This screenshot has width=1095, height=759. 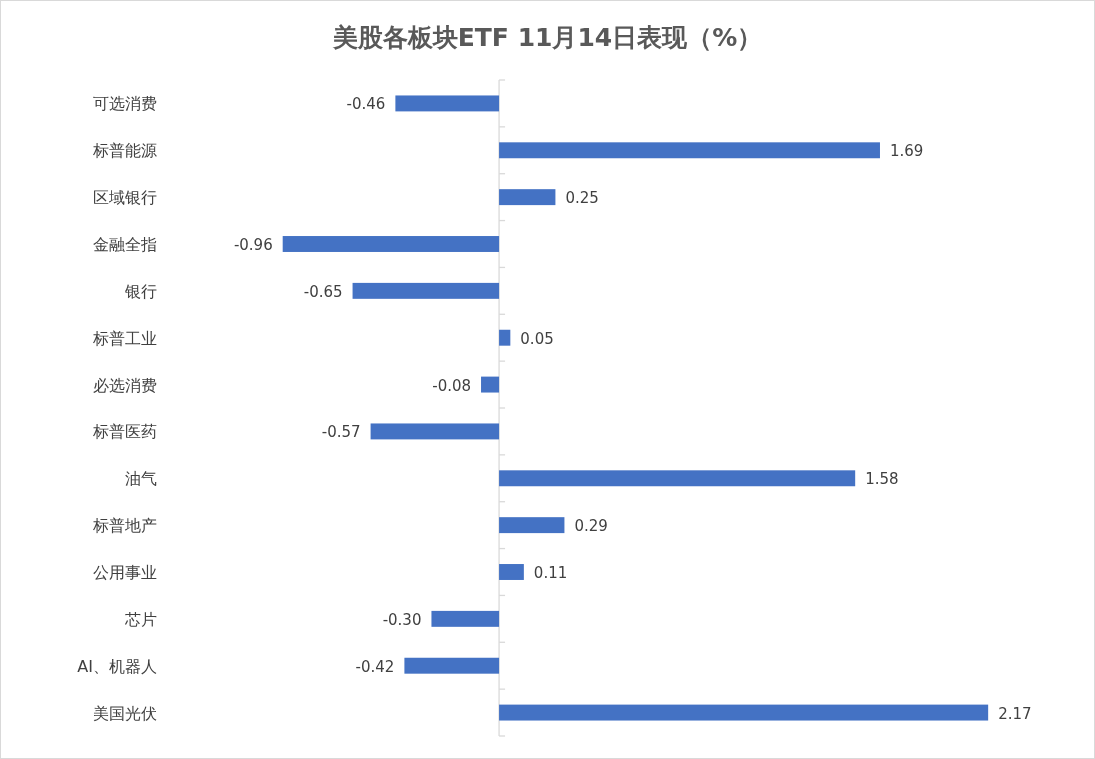 What do you see at coordinates (582, 198) in the screenshot?
I see `data-label: 0.25` at bounding box center [582, 198].